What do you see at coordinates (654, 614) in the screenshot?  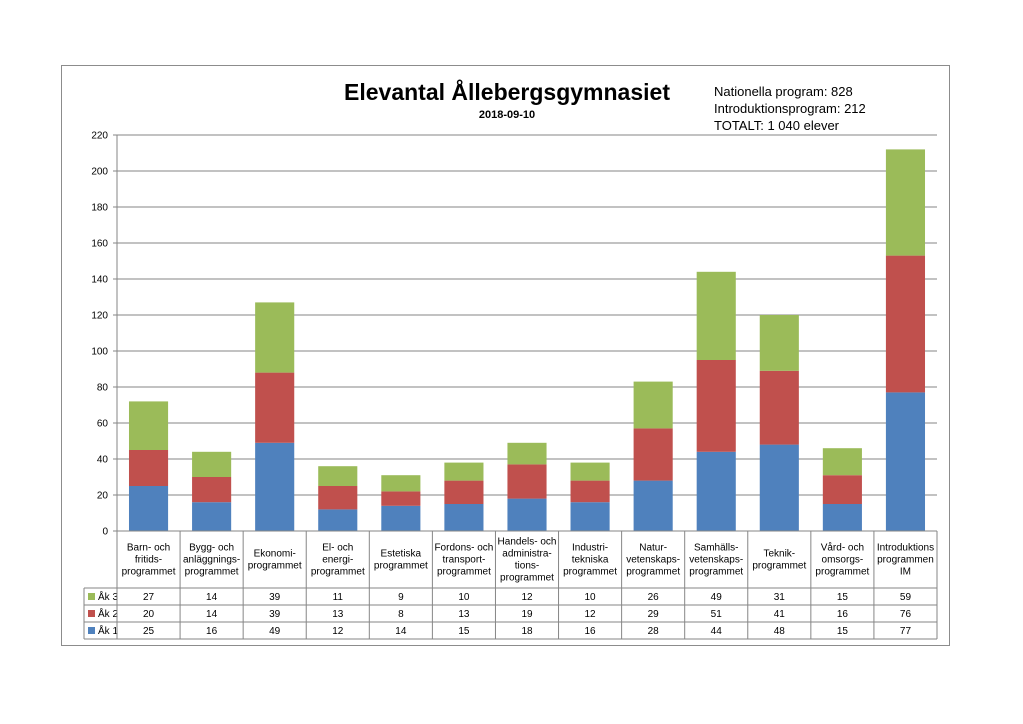 I see `table-cell: 29` at bounding box center [654, 614].